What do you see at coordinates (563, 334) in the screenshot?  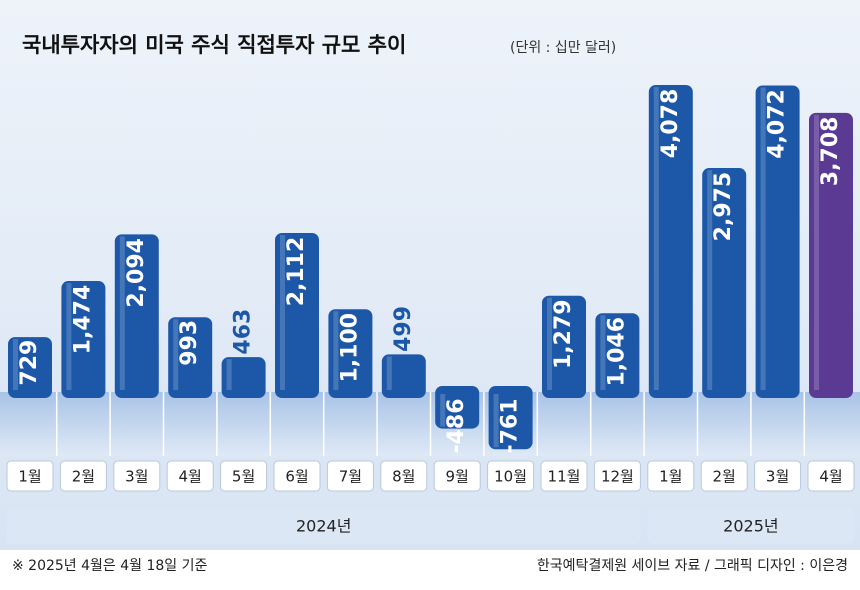 I see `value-label: 1,279` at bounding box center [563, 334].